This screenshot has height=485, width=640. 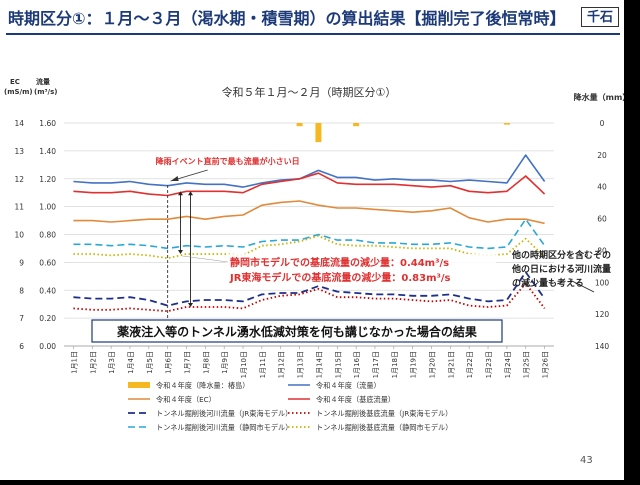 I want to click on x-tick-label: 1月15日, so click(x=338, y=364).